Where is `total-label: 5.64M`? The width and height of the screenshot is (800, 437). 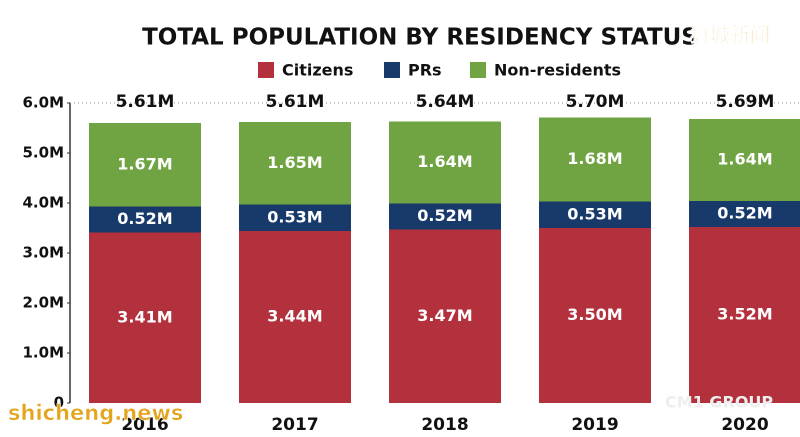
total-label: 5.64M is located at coordinates (445, 102).